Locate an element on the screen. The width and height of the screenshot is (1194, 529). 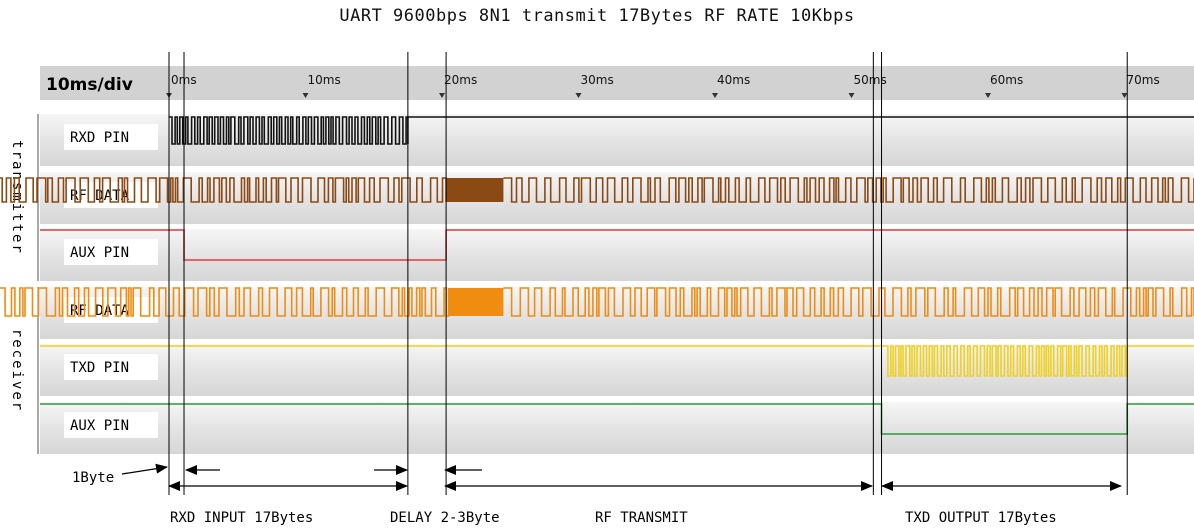
time-tick-label: 10ms is located at coordinates (324, 80).